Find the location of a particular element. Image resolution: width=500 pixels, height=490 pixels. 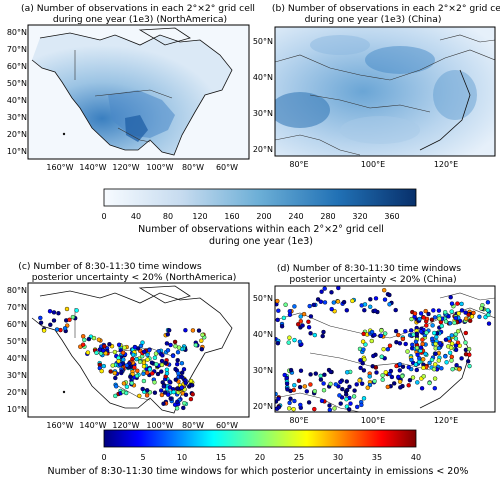

y-tick: 60°N is located at coordinates (17, 66).